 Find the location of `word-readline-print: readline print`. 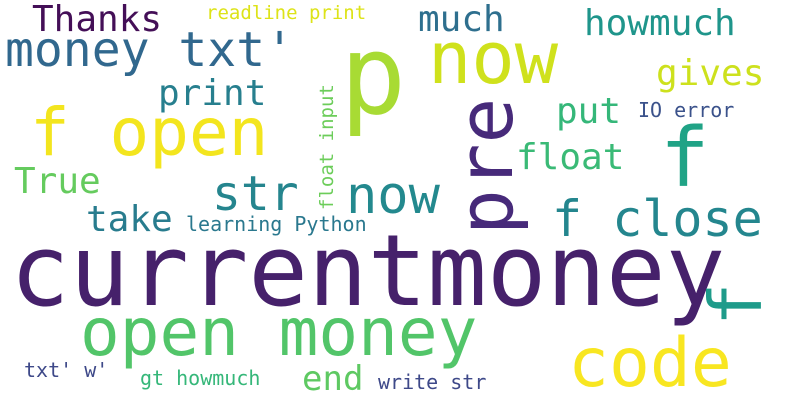

word-readline-print: readline print is located at coordinates (286, 13).